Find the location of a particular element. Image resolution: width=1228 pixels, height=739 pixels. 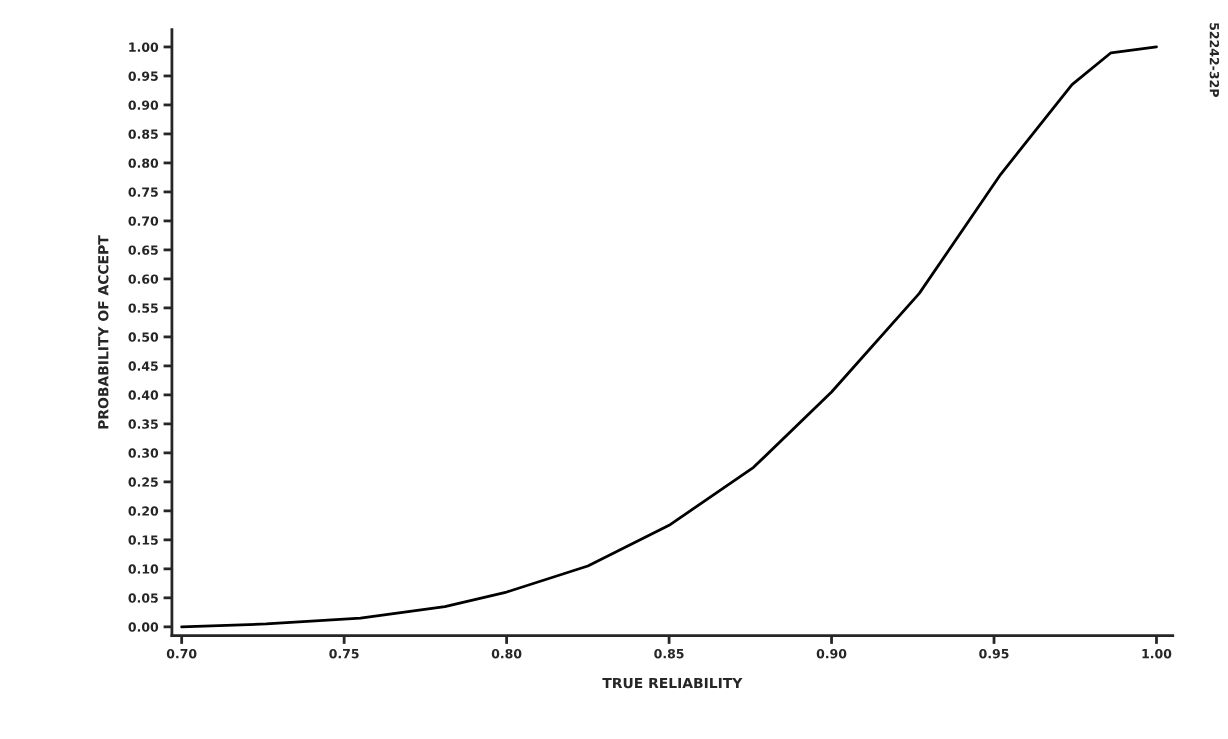

y-tick-label: 0.50 is located at coordinates (143, 337).